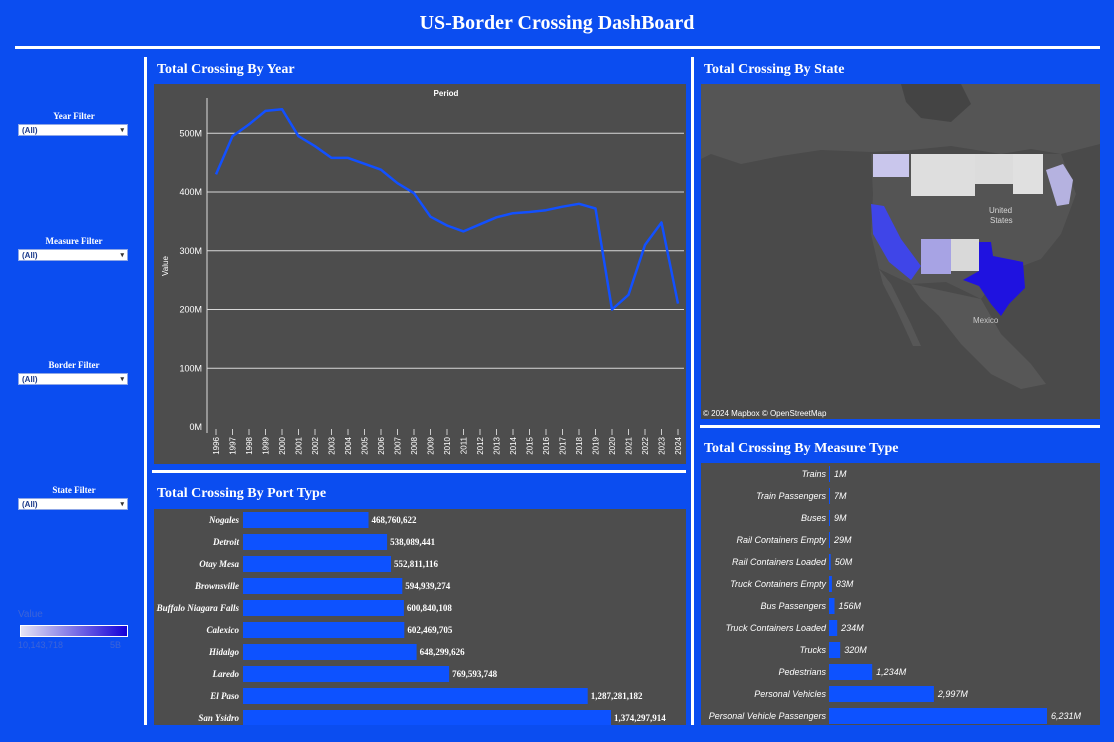 Image resolution: width=1114 pixels, height=742 pixels. What do you see at coordinates (891, 672) in the screenshot?
I see `measure-value-label: 1,234M` at bounding box center [891, 672].